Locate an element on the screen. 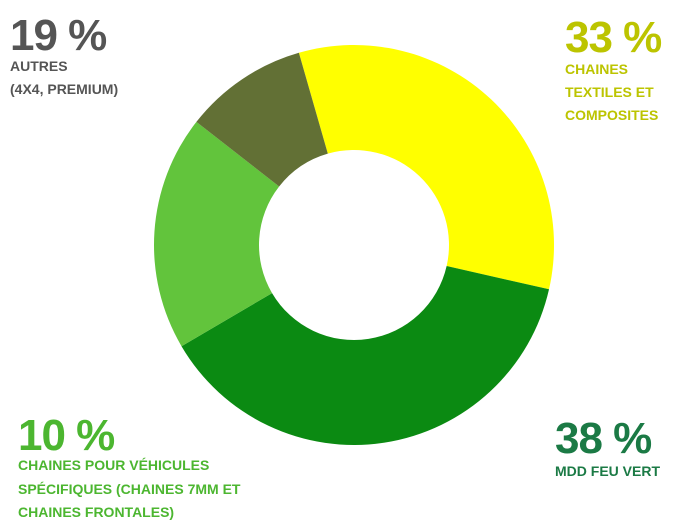 This screenshot has height=523, width=678. value-label: 10 % is located at coordinates (66, 435).